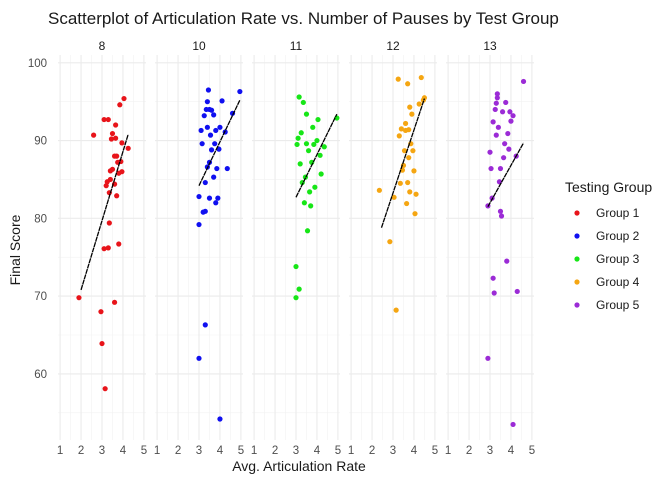  I want to click on facet-strip-label: 13, so click(490, 46).